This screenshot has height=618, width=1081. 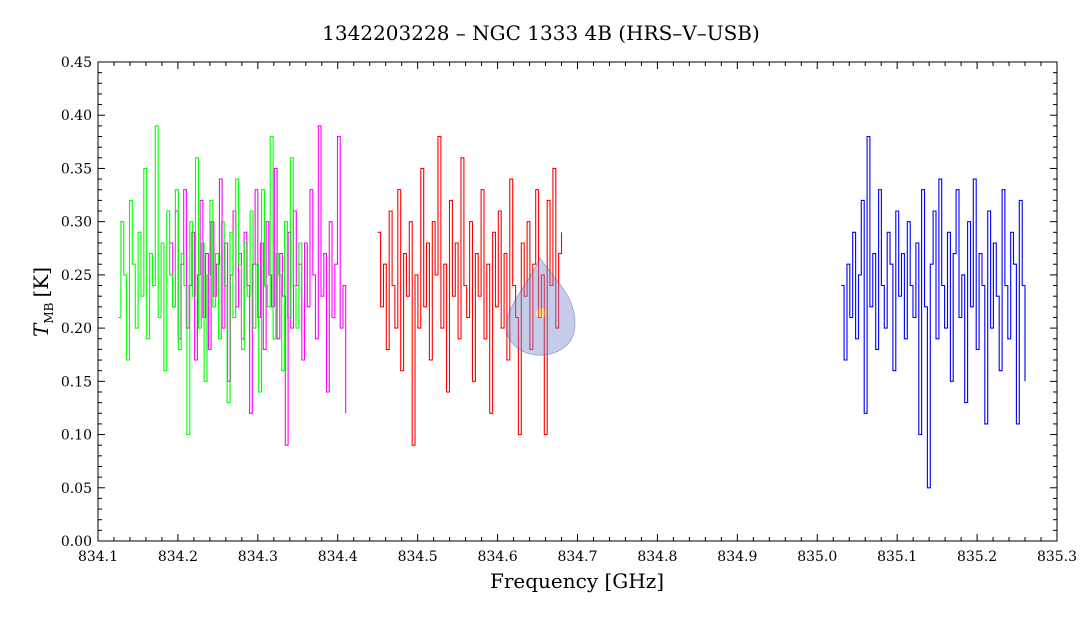 What do you see at coordinates (76, 436) in the screenshot?
I see `y-tick-label: 0.10` at bounding box center [76, 436].